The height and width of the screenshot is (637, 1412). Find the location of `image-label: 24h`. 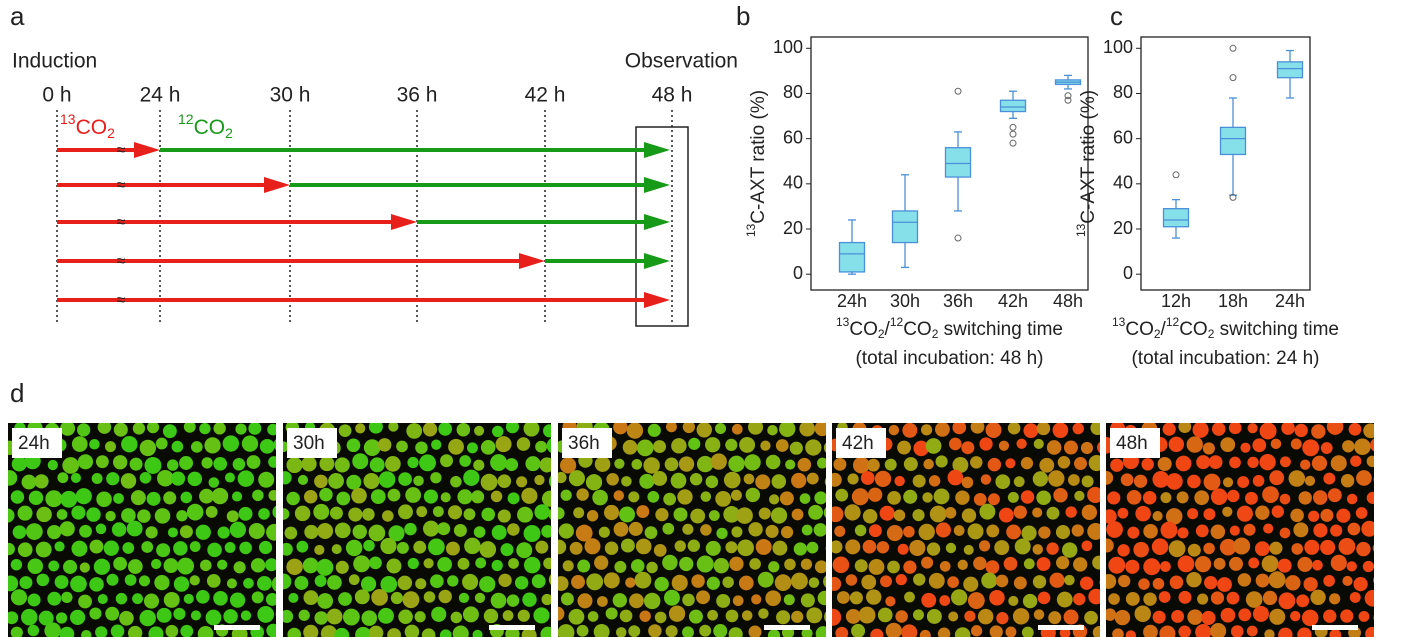

image-label: 24h is located at coordinates (34, 443).